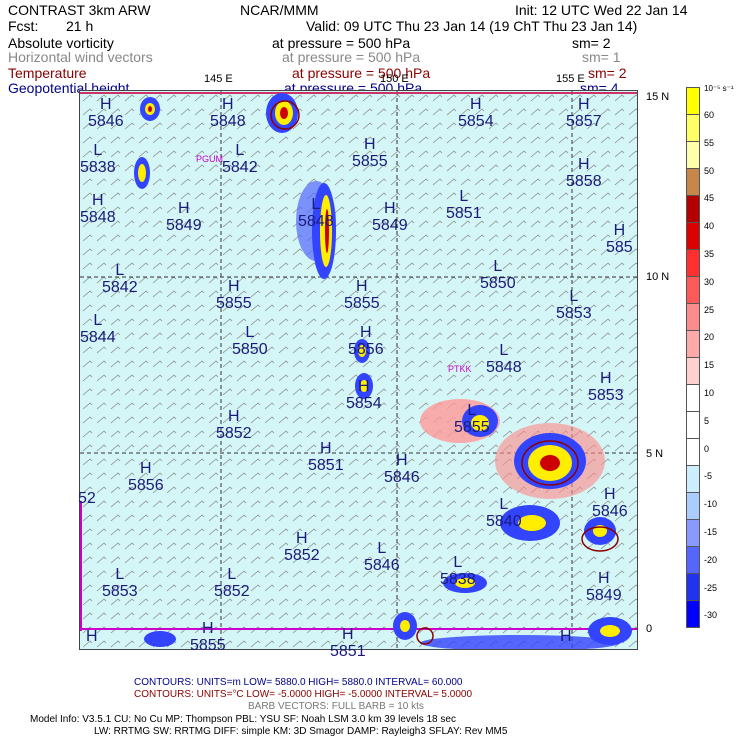 This screenshot has width=740, height=740. Describe the element at coordinates (658, 277) in the screenshot. I see `lat-label-10n: 10 N` at that location.